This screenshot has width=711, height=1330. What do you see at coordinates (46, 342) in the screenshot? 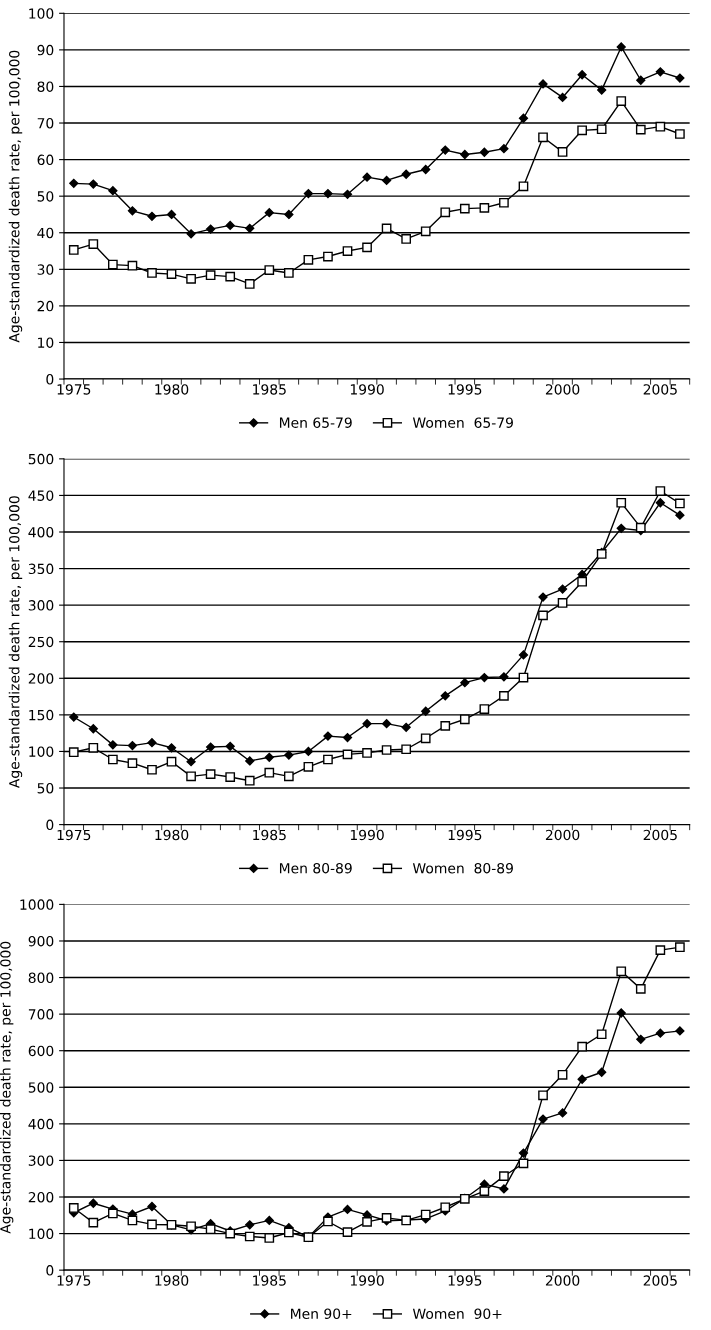
I see `y-tick-label: 10` at bounding box center [46, 342].